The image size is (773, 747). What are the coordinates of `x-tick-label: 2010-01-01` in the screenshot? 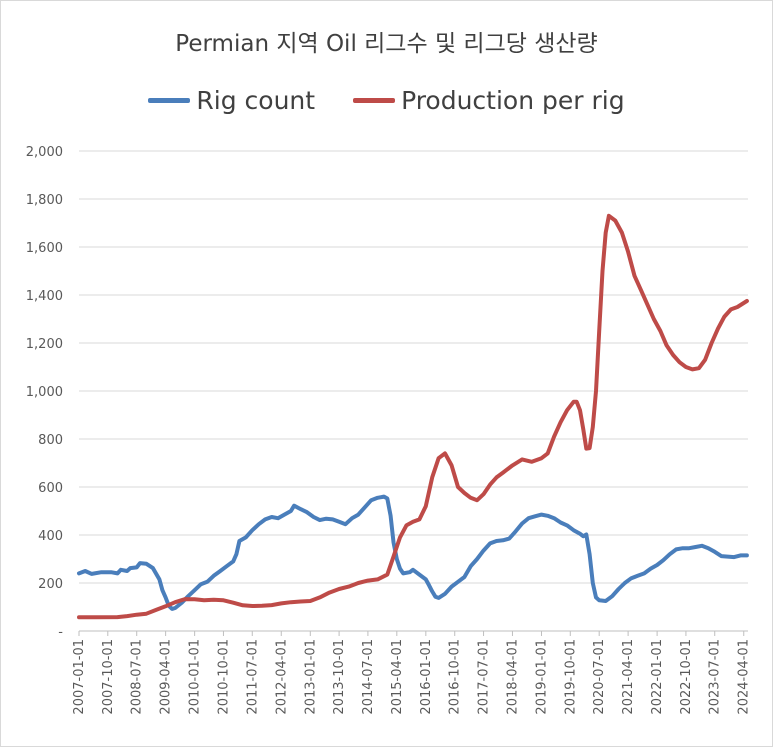 It's located at (195, 677).